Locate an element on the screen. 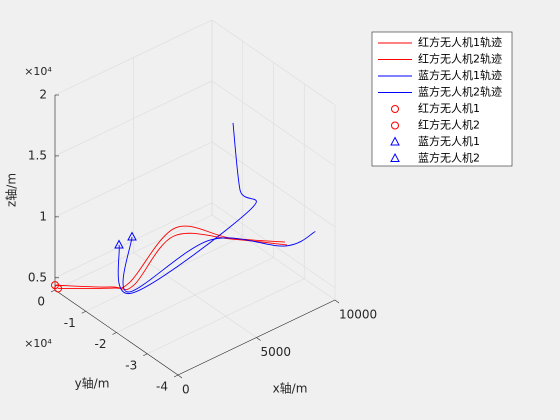 This screenshot has height=420, width=560. y-axis-label: y轴/m is located at coordinates (92, 383).